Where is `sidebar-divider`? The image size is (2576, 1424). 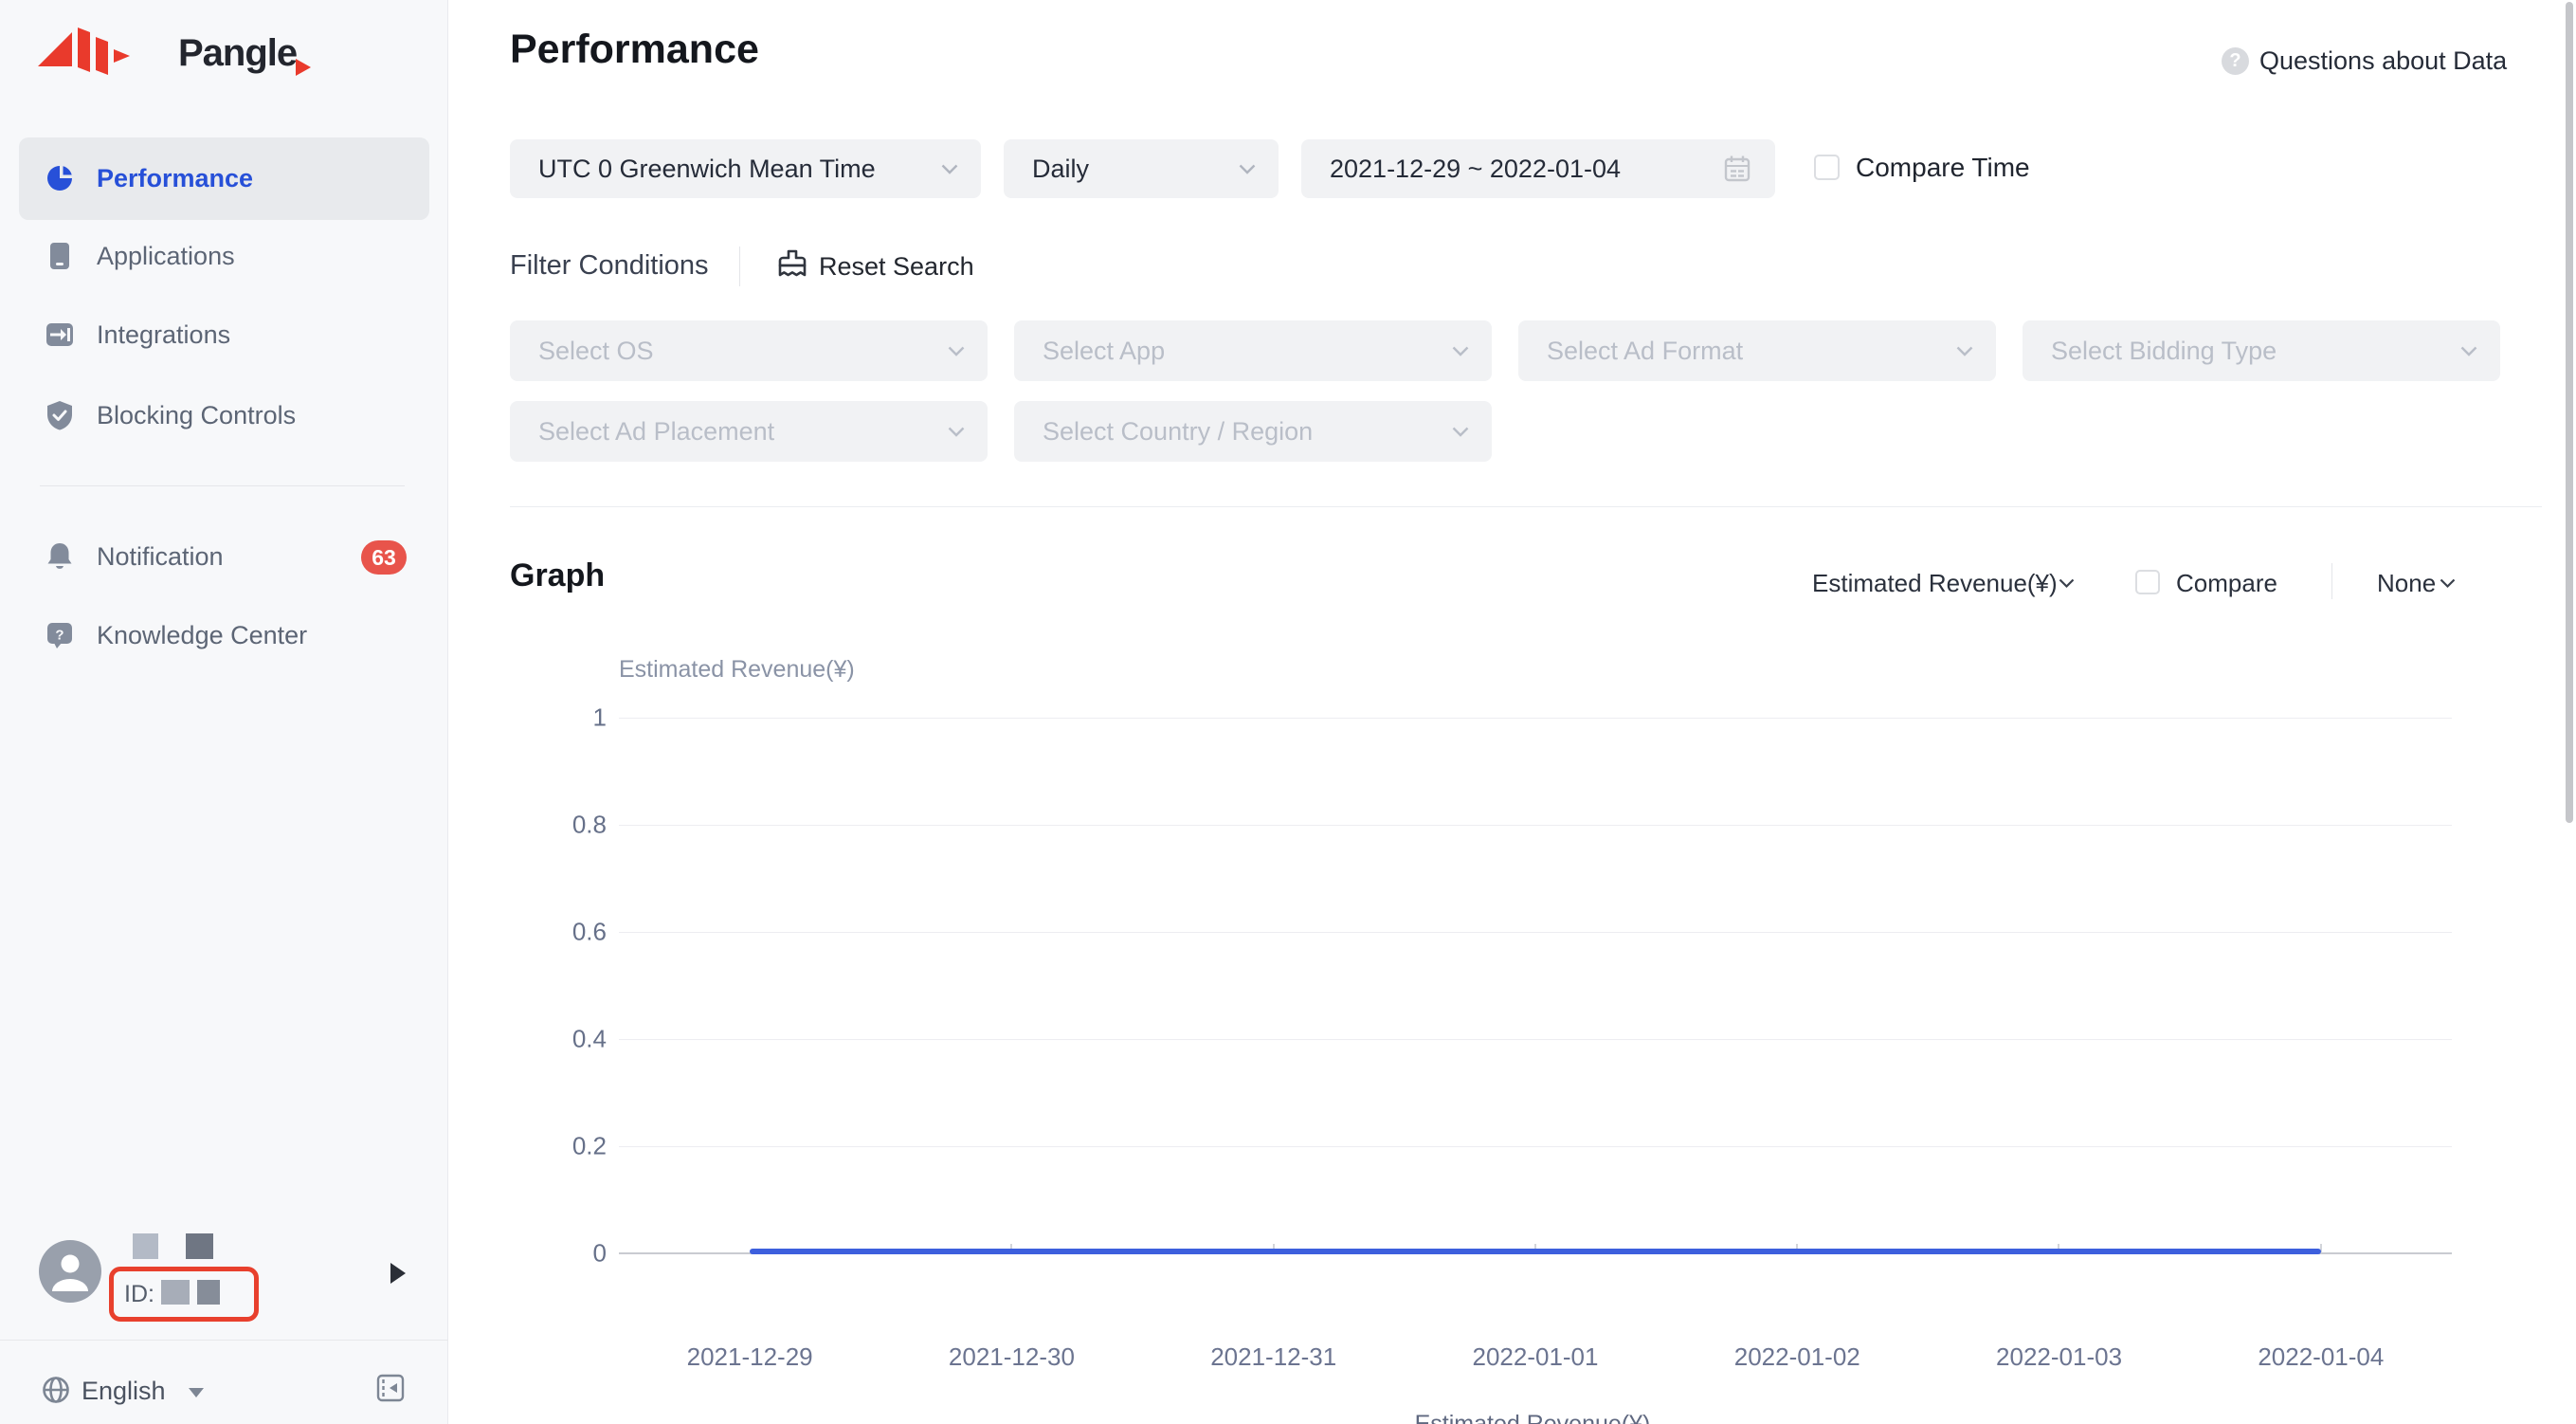 sidebar-divider is located at coordinates (222, 485).